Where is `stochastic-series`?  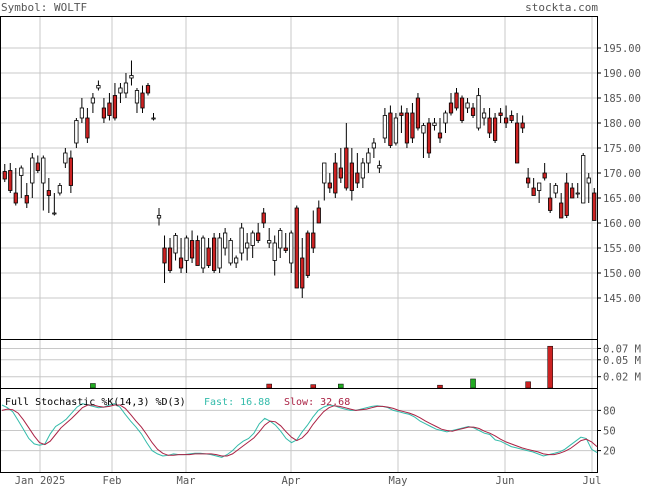
stochastic-series is located at coordinates (299, 430).